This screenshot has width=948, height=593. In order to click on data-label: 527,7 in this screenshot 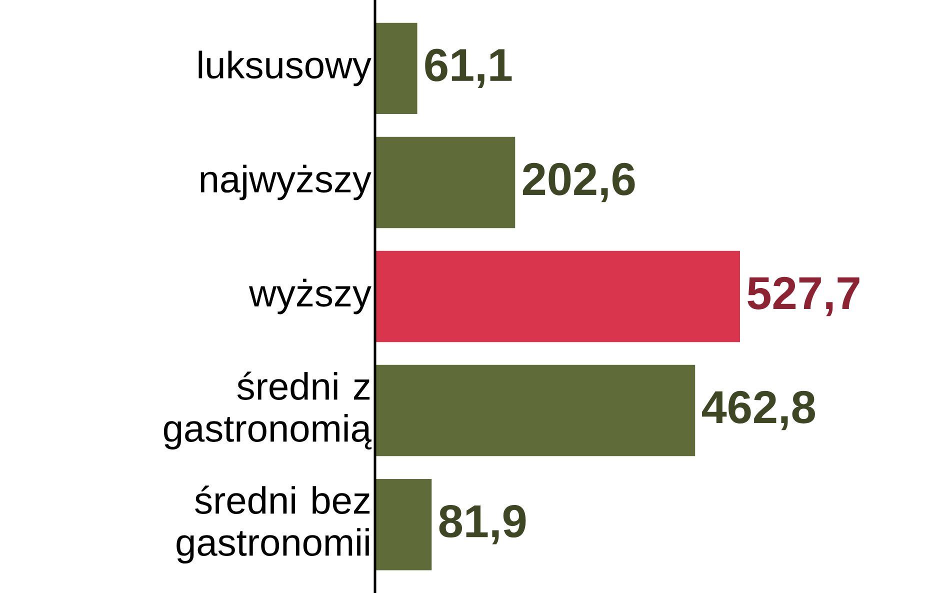, I will do `click(804, 296)`.